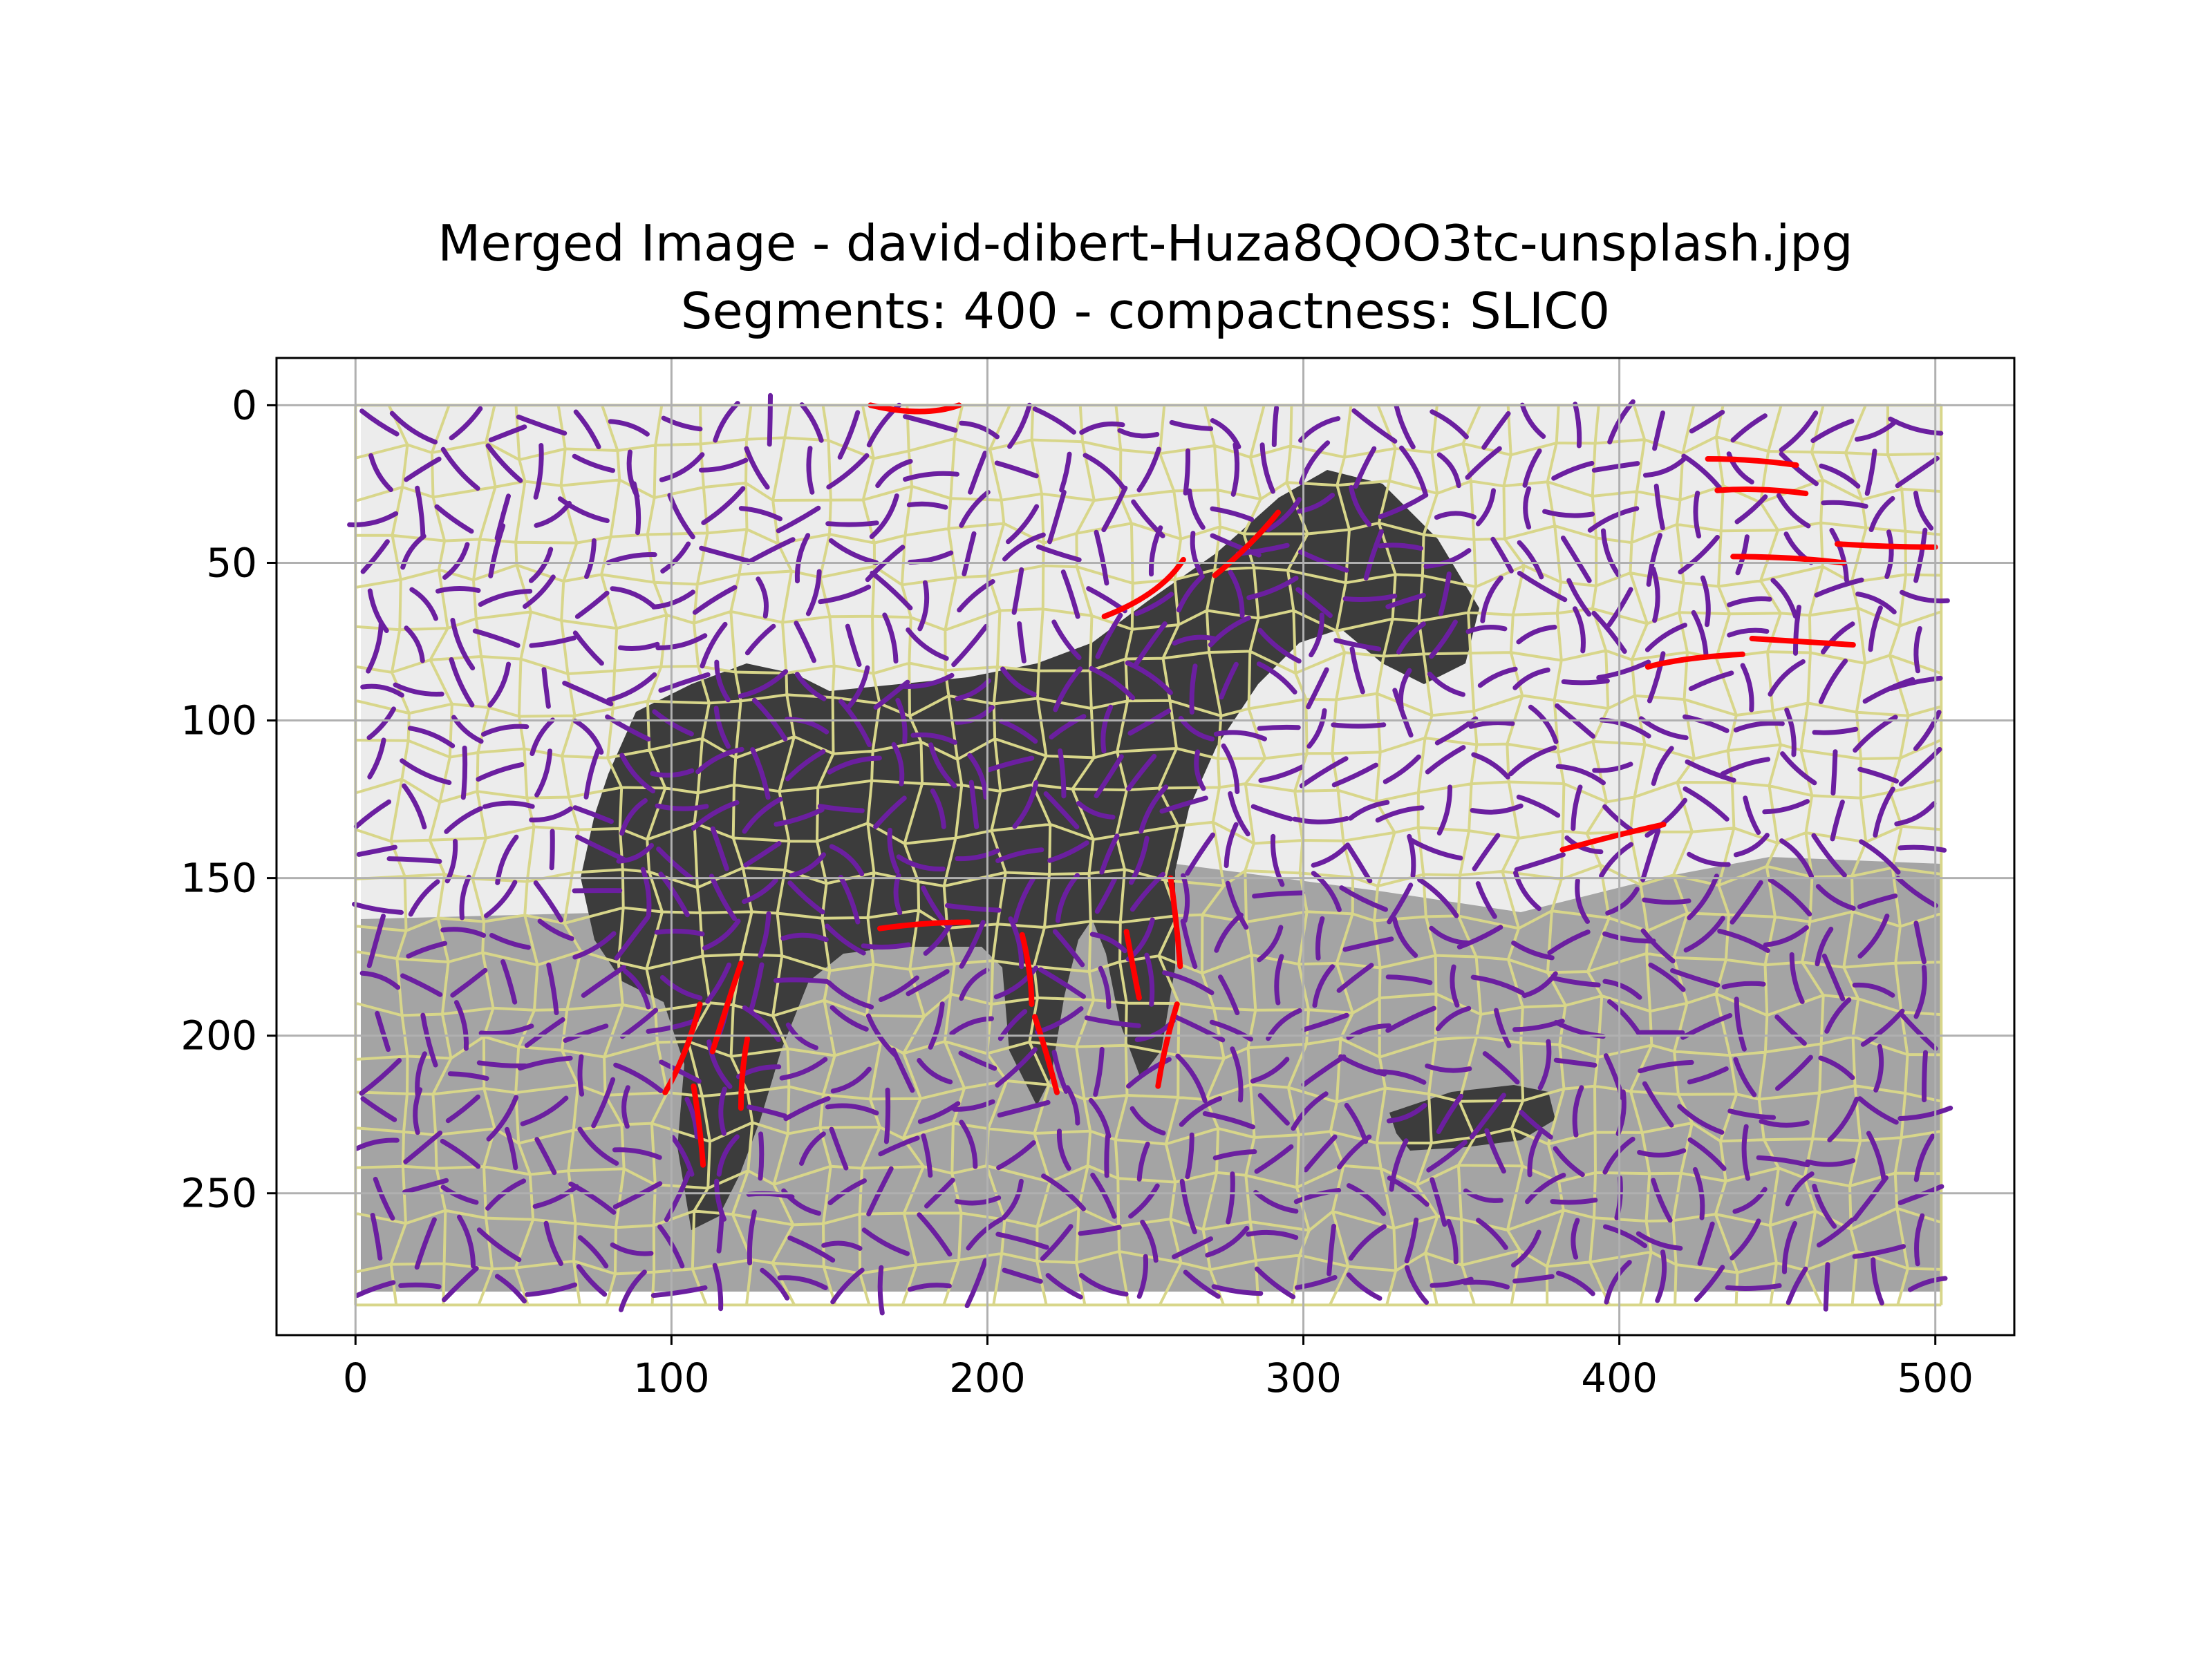 The height and width of the screenshot is (1662, 2212). I want to click on y-tick-label: 250, so click(218, 1193).